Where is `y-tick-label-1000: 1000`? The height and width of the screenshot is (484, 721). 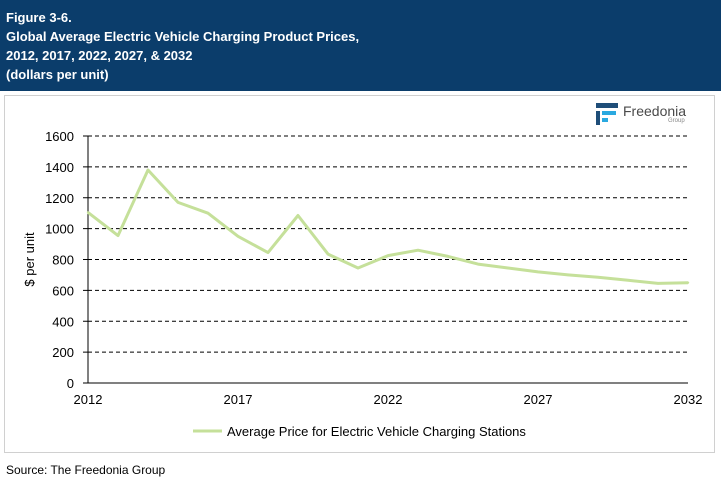 y-tick-label-1000: 1000 is located at coordinates (59, 229).